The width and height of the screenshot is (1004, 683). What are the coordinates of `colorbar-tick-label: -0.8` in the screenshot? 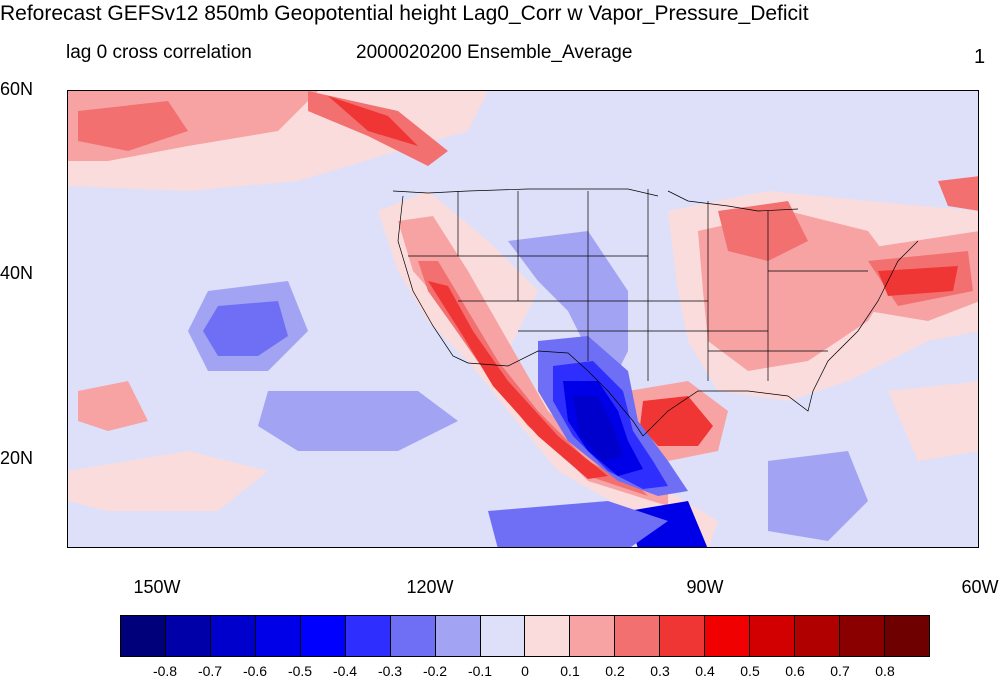 It's located at (165, 671).